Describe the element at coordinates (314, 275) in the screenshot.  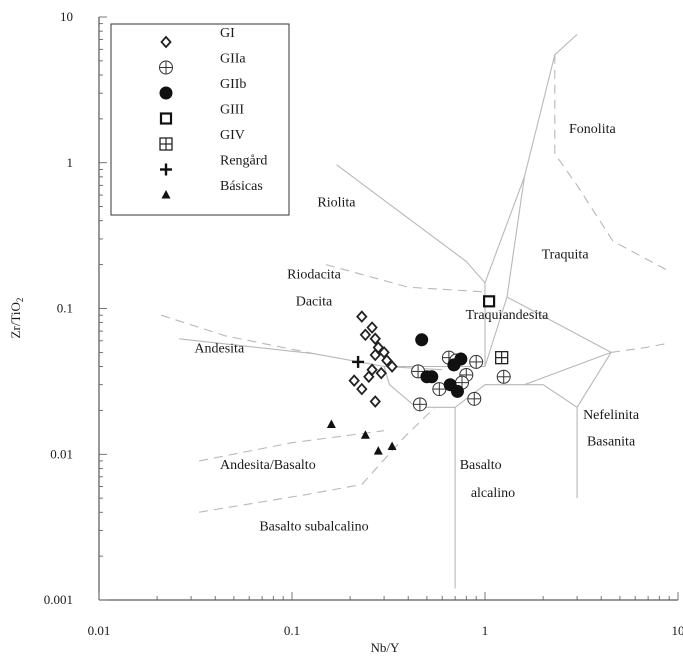
I see `field-label: Riodacita` at that location.